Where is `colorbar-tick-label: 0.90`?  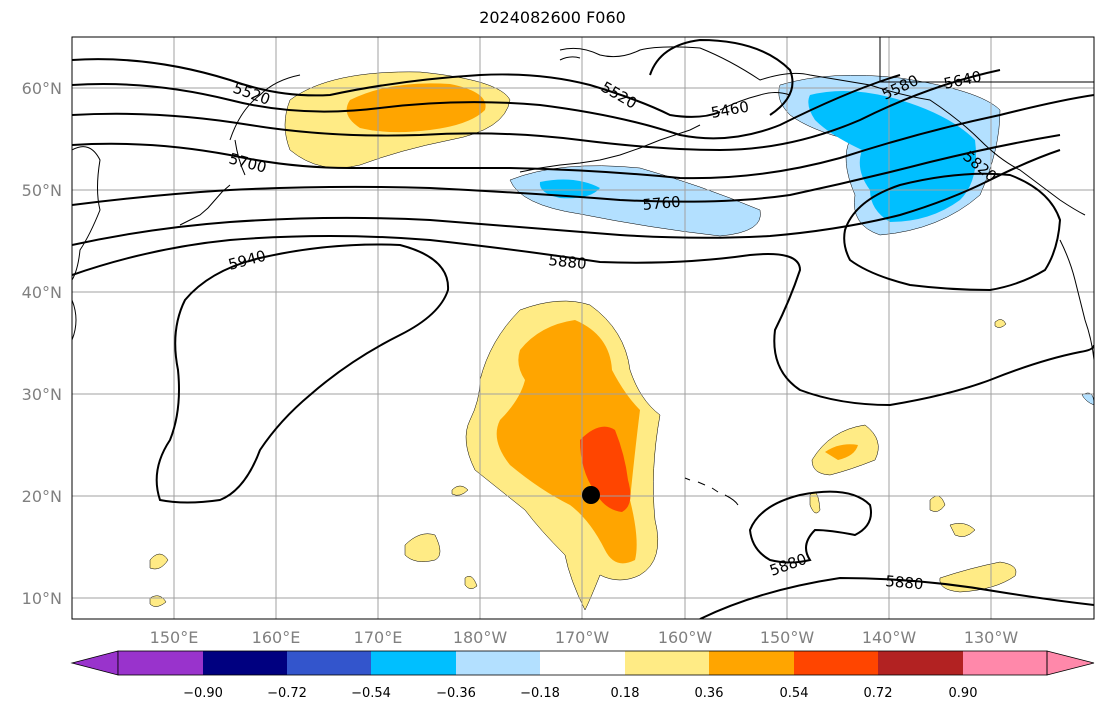
colorbar-tick-label: 0.90 is located at coordinates (963, 693).